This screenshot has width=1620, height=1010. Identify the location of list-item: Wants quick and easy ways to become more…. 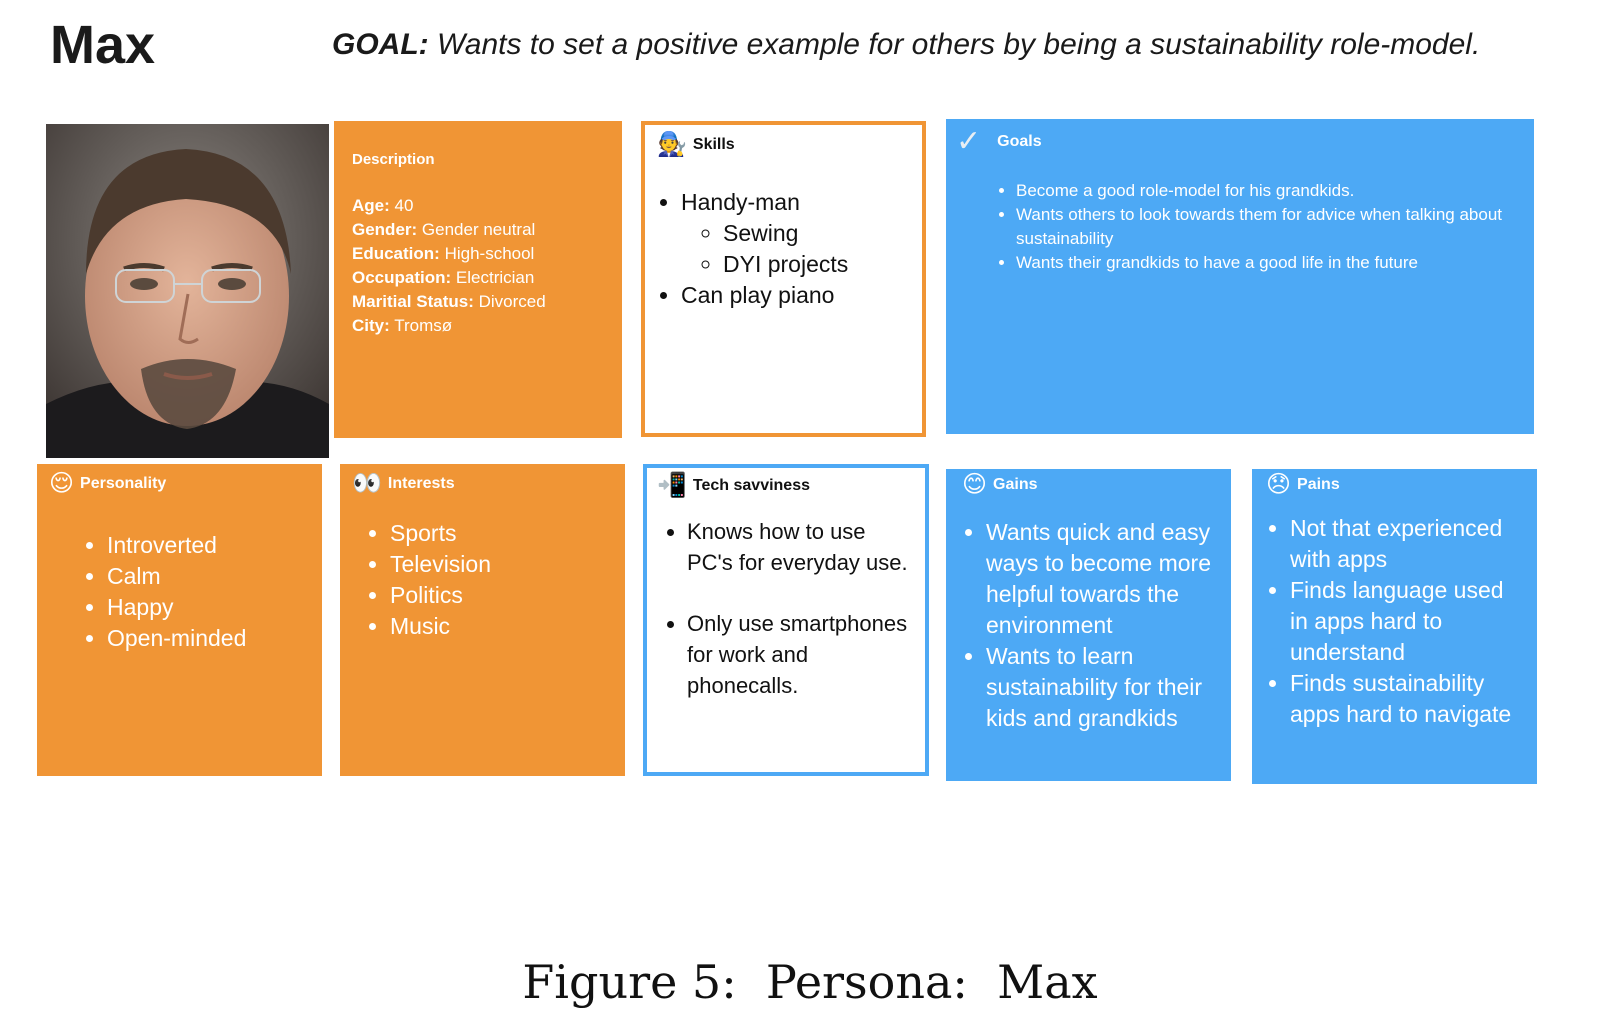
(1102, 579).